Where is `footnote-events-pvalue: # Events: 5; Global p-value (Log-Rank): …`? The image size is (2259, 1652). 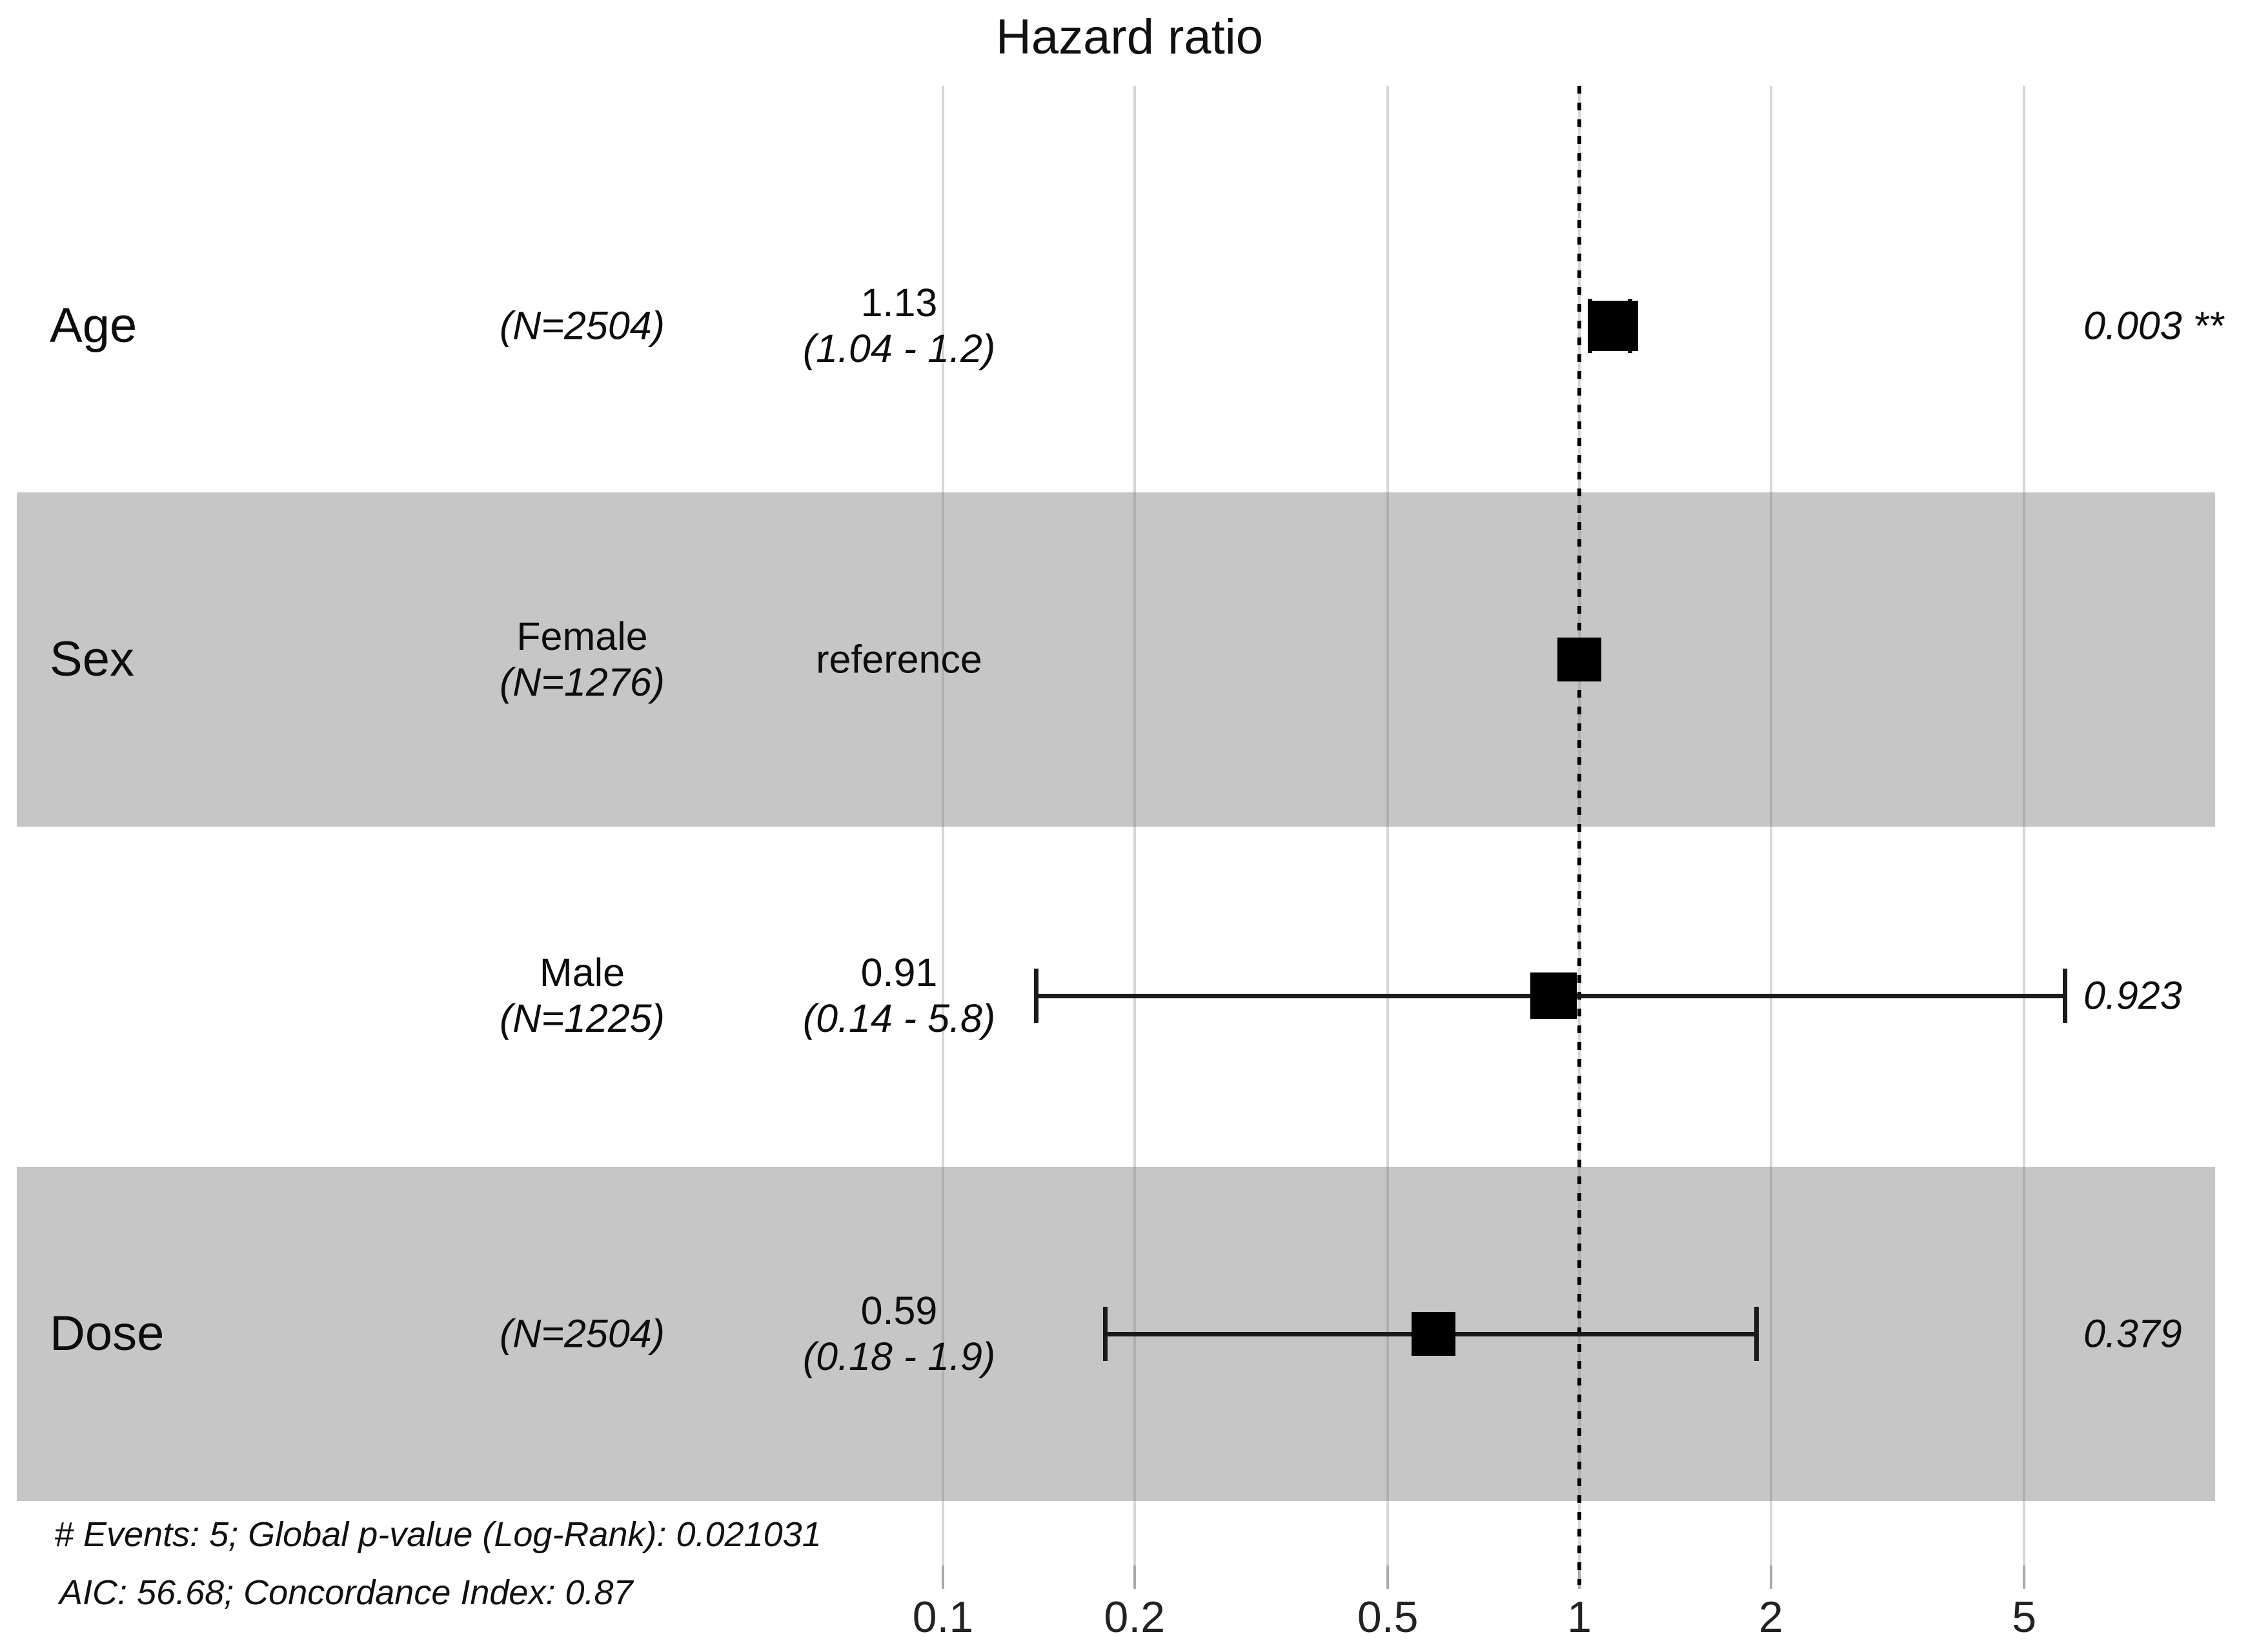 footnote-events-pvalue: # Events: 5; Global p-value (Log-Rank): … is located at coordinates (438, 1534).